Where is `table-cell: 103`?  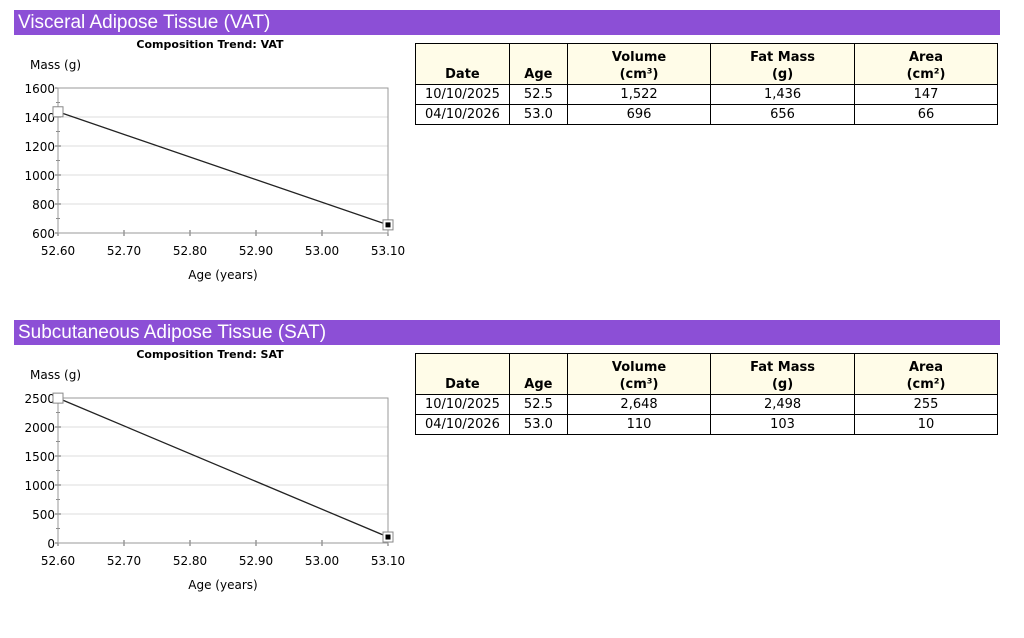 table-cell: 103 is located at coordinates (782, 424).